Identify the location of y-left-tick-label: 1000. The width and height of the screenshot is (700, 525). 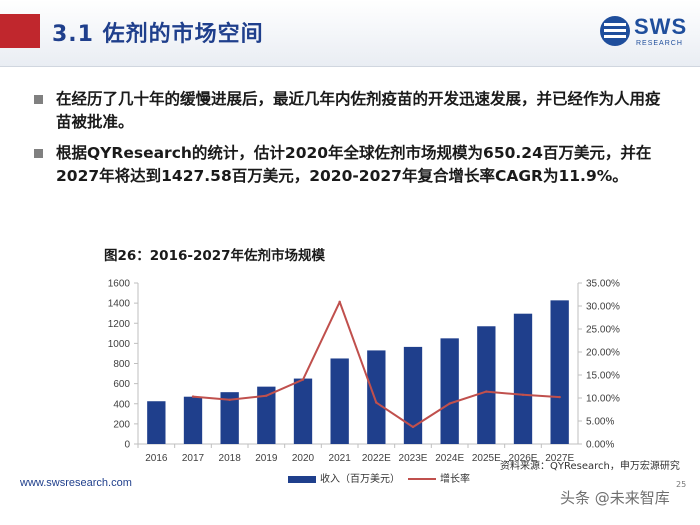
(119, 344).